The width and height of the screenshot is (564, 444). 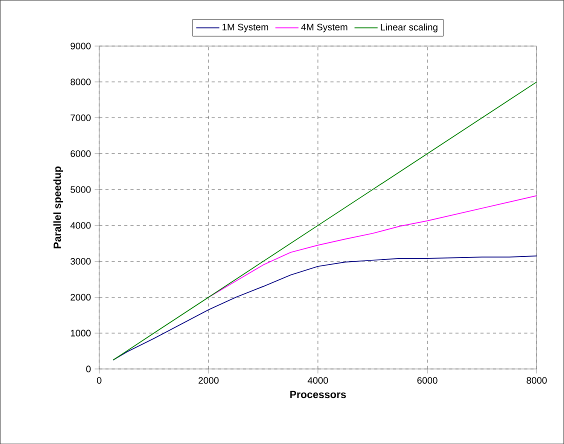 I want to click on y-tick-label: 5000, so click(x=80, y=189).